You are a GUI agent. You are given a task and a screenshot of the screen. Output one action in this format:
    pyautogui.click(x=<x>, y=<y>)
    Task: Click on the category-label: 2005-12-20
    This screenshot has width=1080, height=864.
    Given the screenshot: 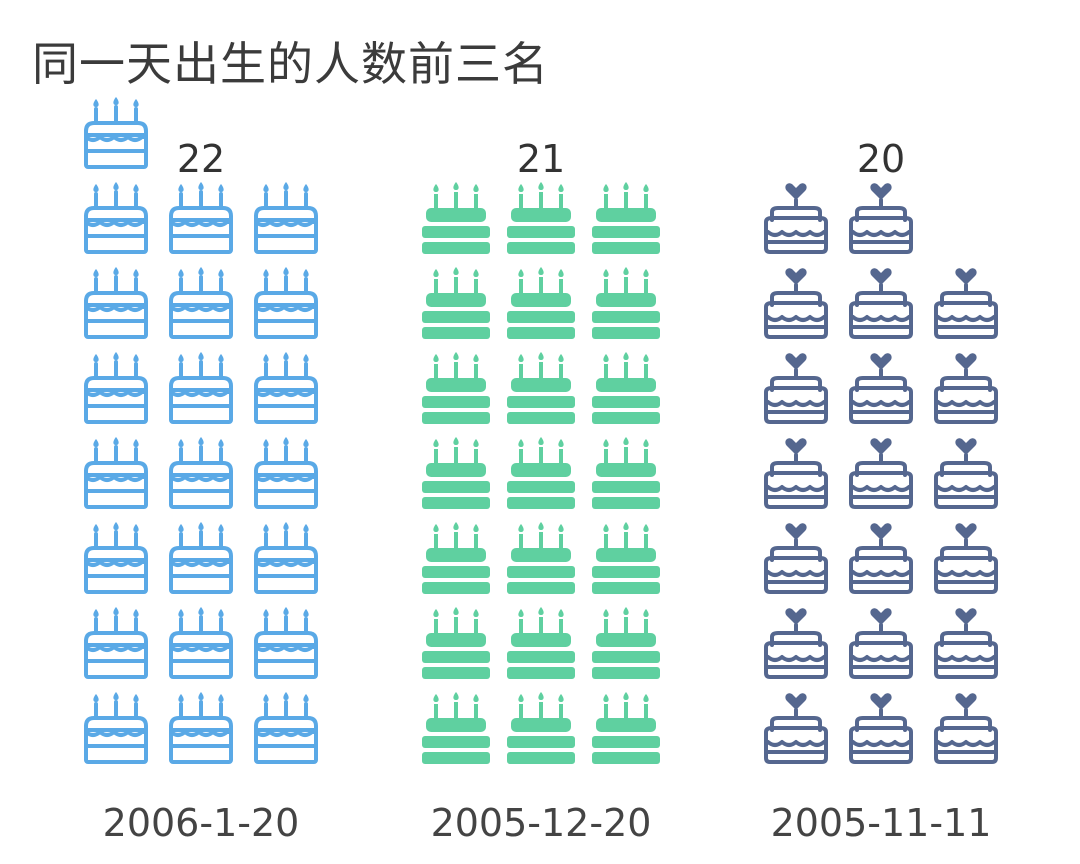 What is the action you would take?
    pyautogui.click(x=541, y=823)
    